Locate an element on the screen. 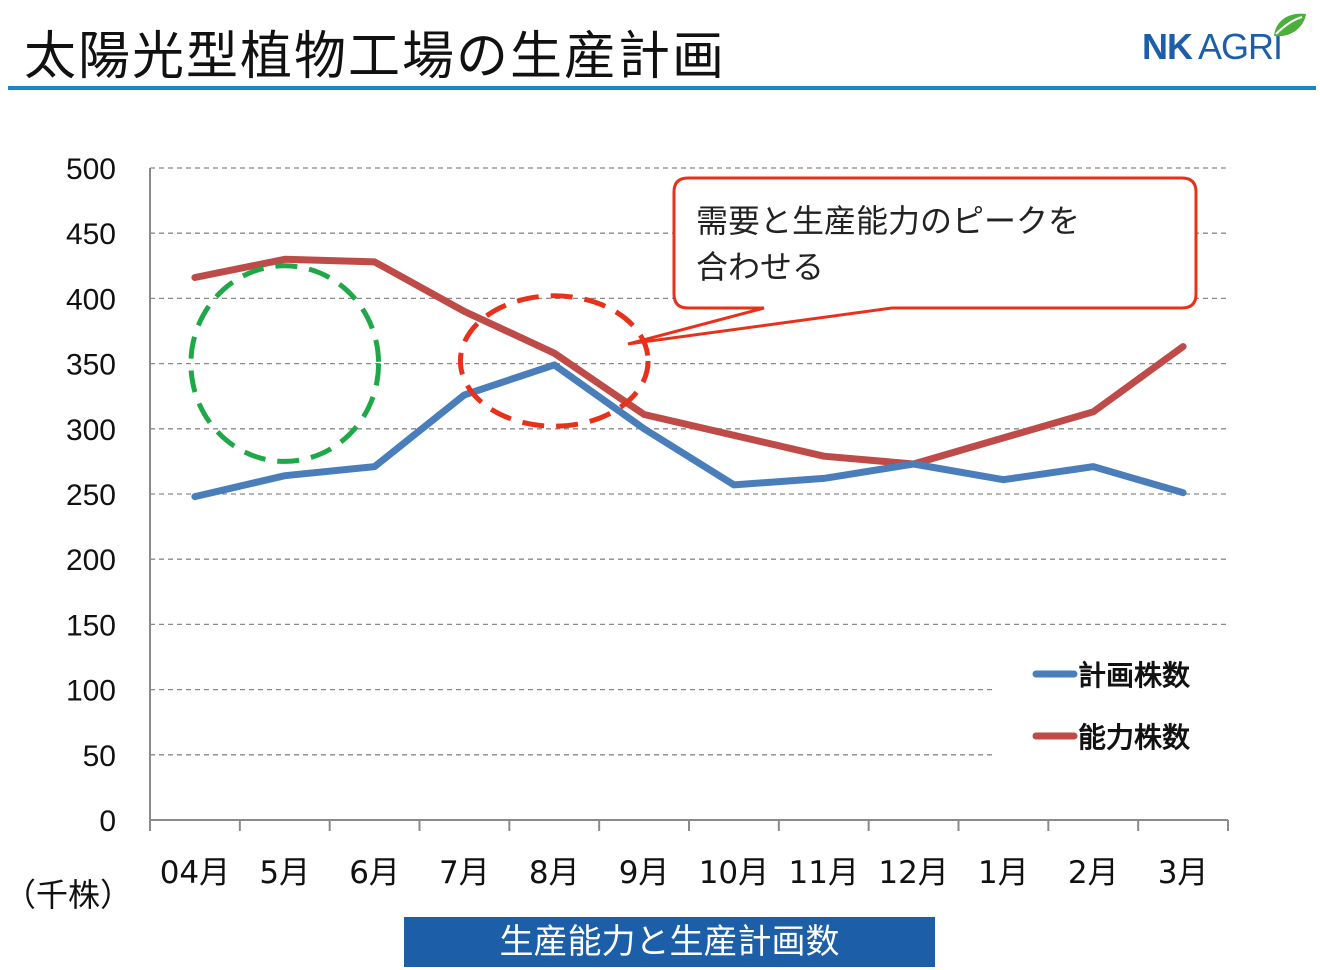  callout-line-1: 需要と生産能力のピークを is located at coordinates (888, 221).